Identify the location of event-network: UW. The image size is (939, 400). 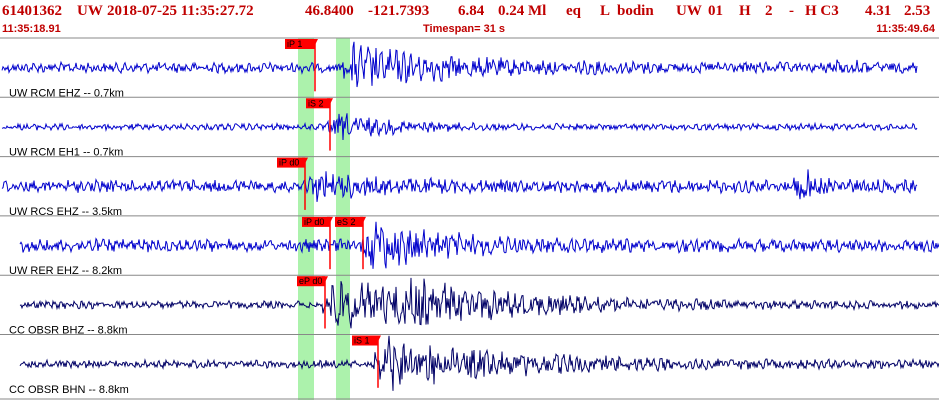
(90, 11).